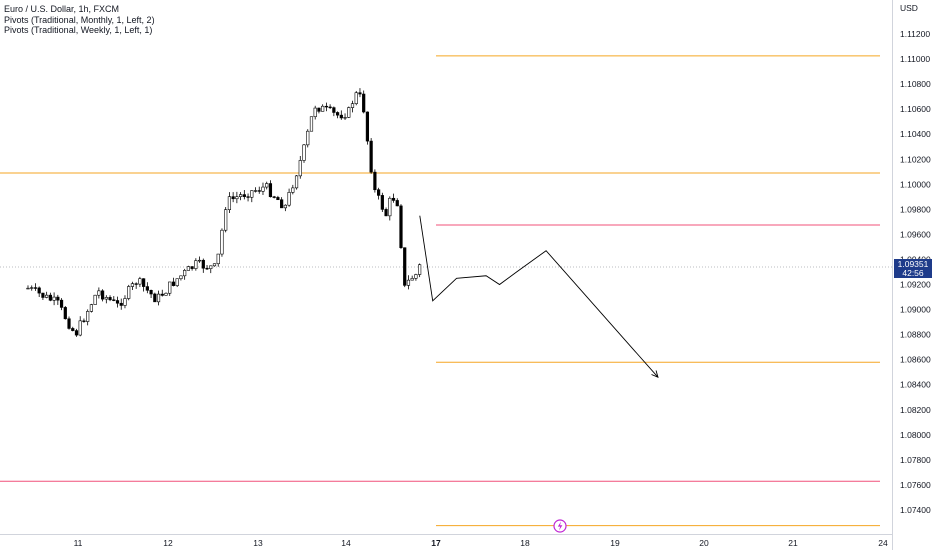 The image size is (932, 550). I want to click on time-tick-label: 24, so click(883, 543).